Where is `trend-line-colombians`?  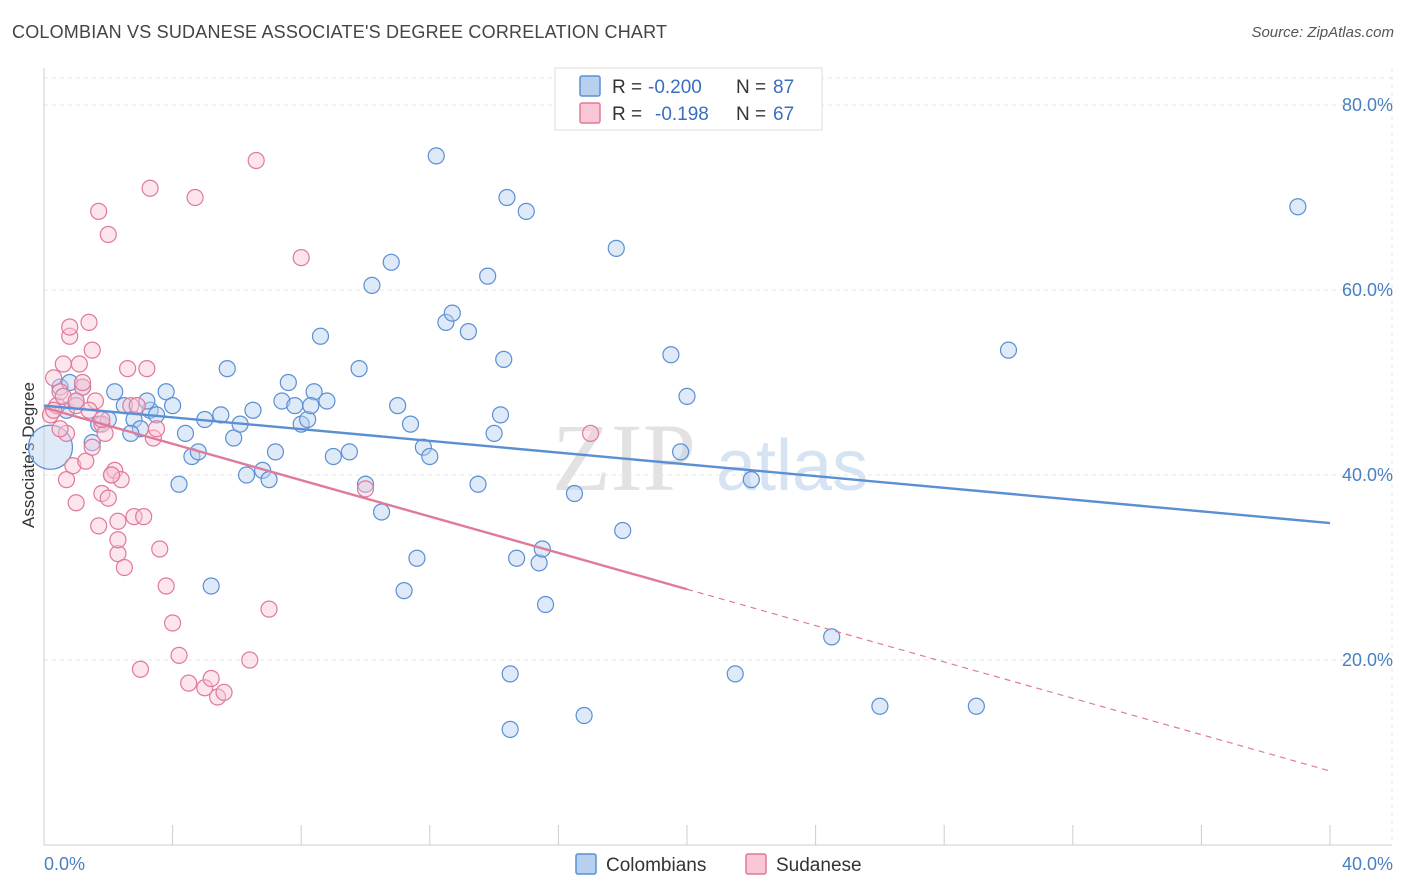
trend-line-colombians is located at coordinates (687, 464).